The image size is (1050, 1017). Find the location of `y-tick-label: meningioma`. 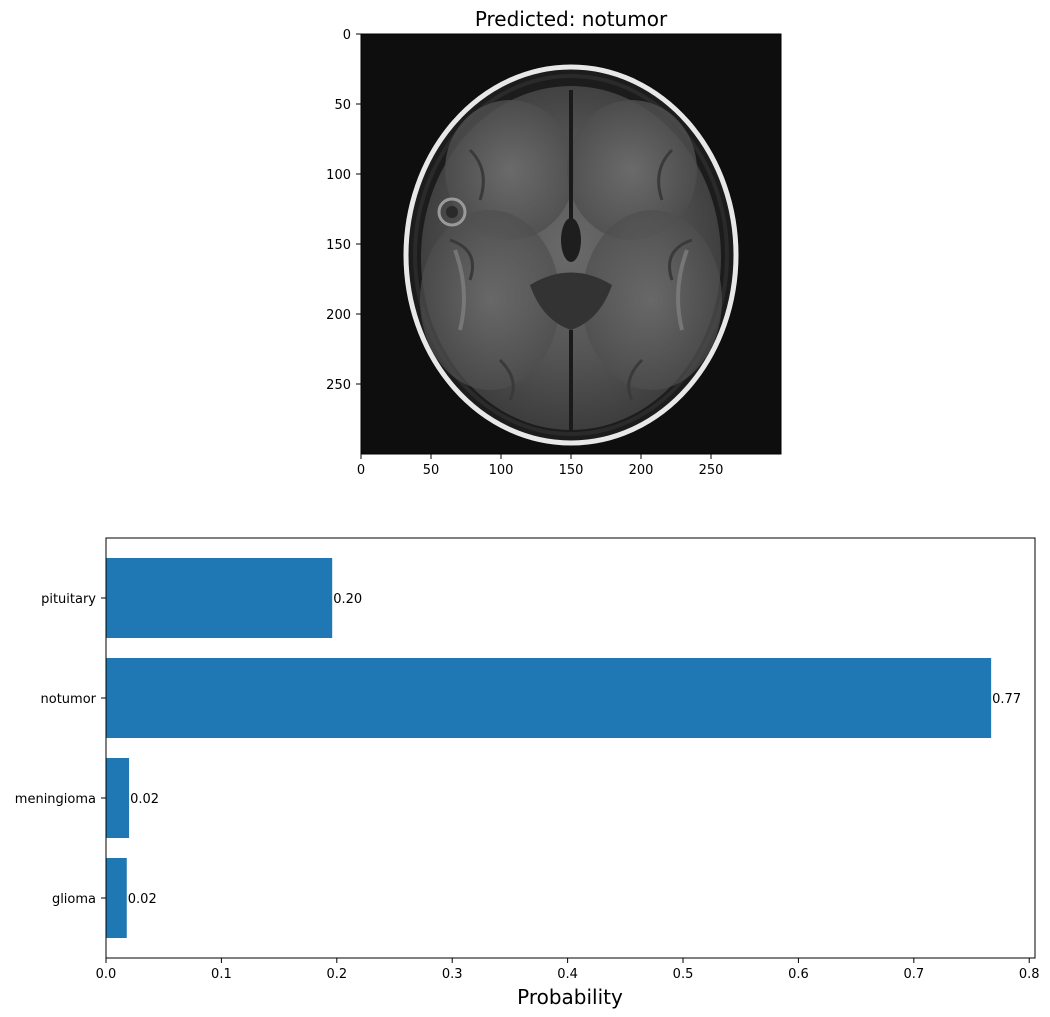

y-tick-label: meningioma is located at coordinates (55, 799).